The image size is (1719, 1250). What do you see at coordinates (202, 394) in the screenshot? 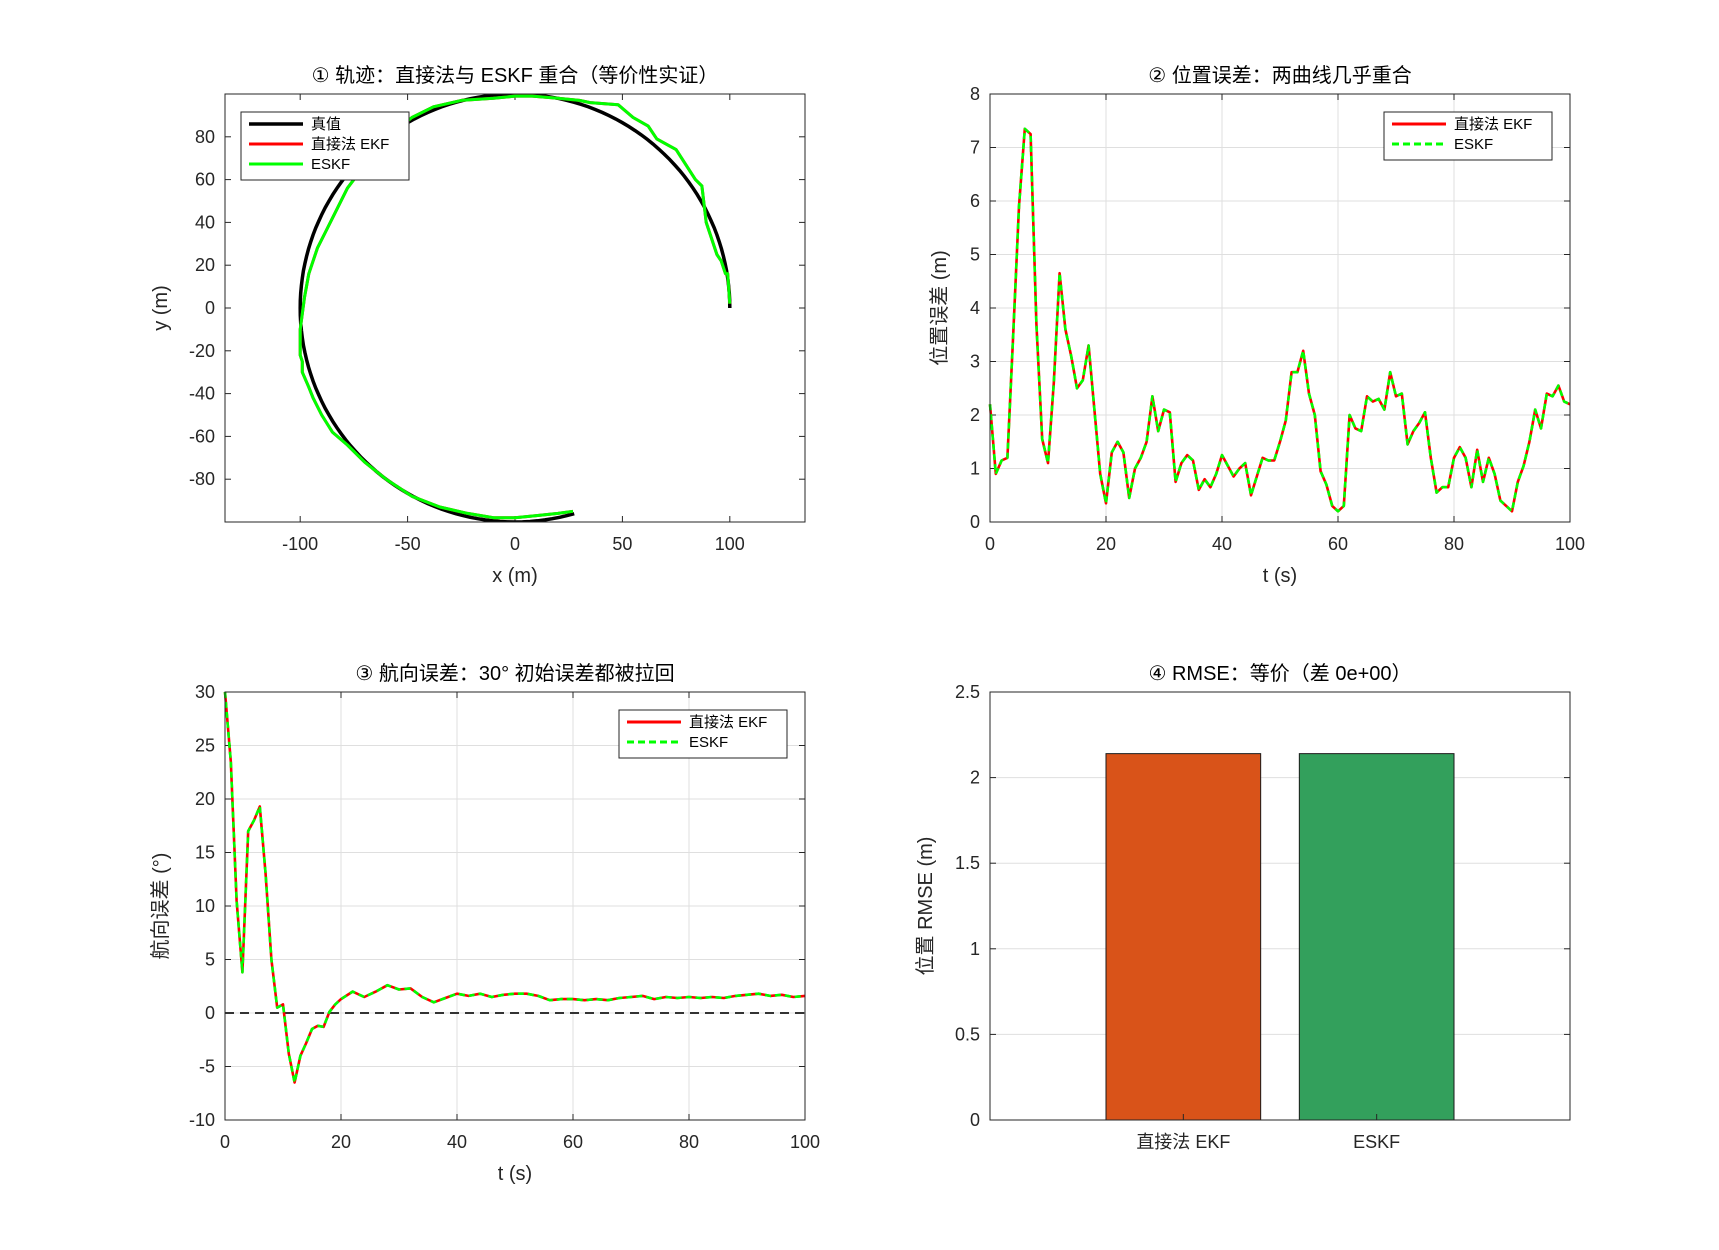
I see `y-tick-label: -40` at bounding box center [202, 394].